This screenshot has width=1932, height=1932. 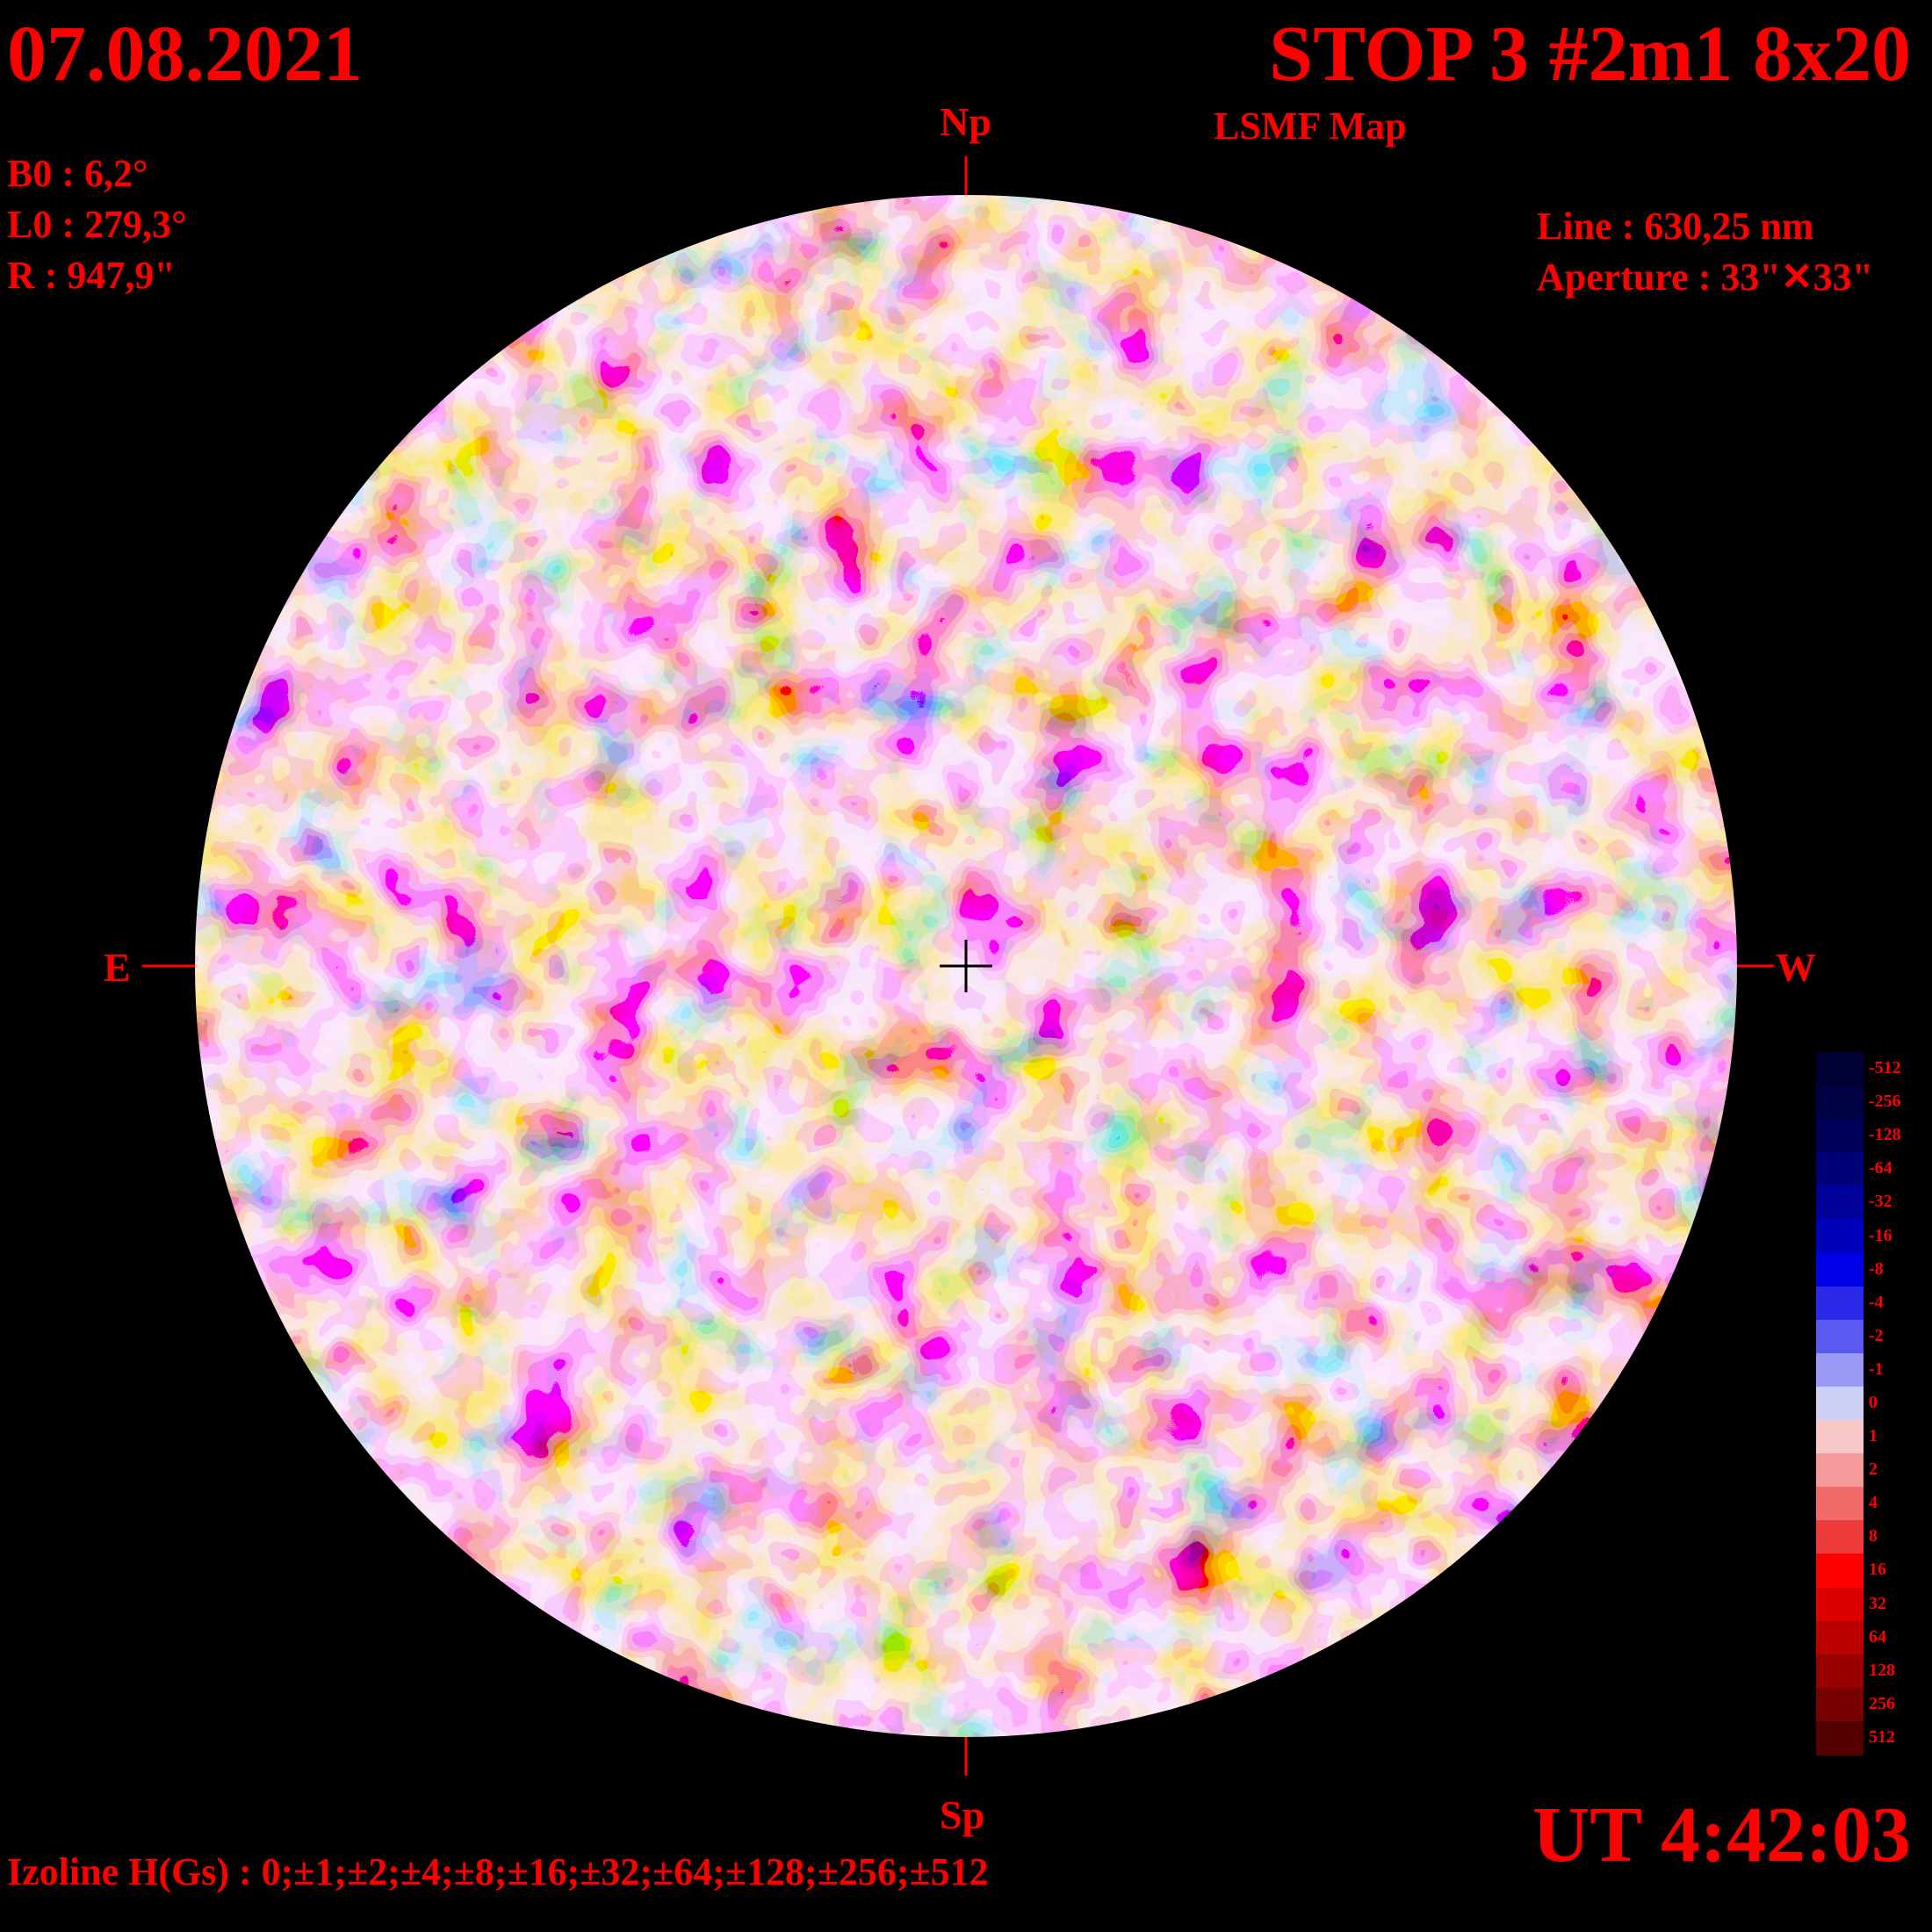 I want to click on legend-label: 64, so click(x=1878, y=1636).